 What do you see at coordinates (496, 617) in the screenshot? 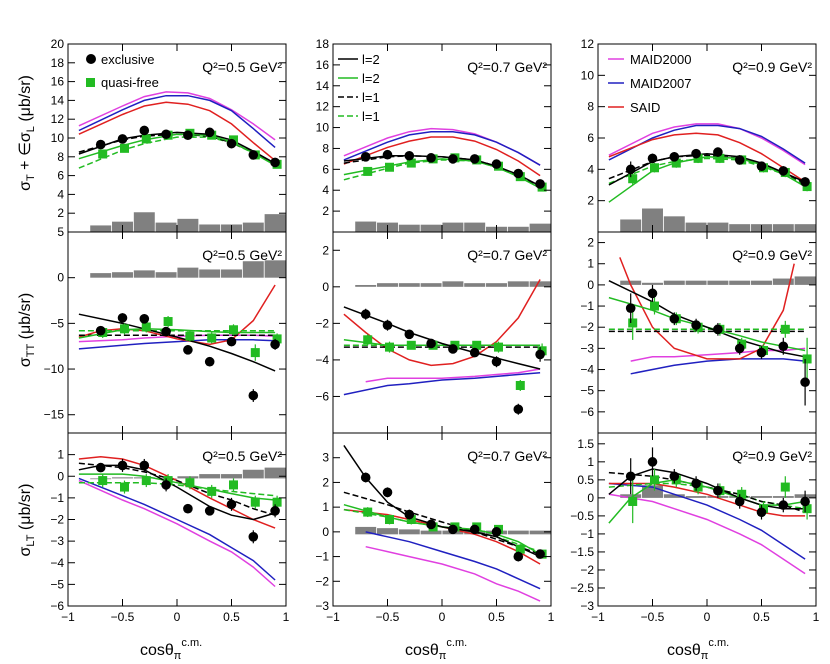
I see `x-tick-label: 0.5` at bounding box center [496, 617].